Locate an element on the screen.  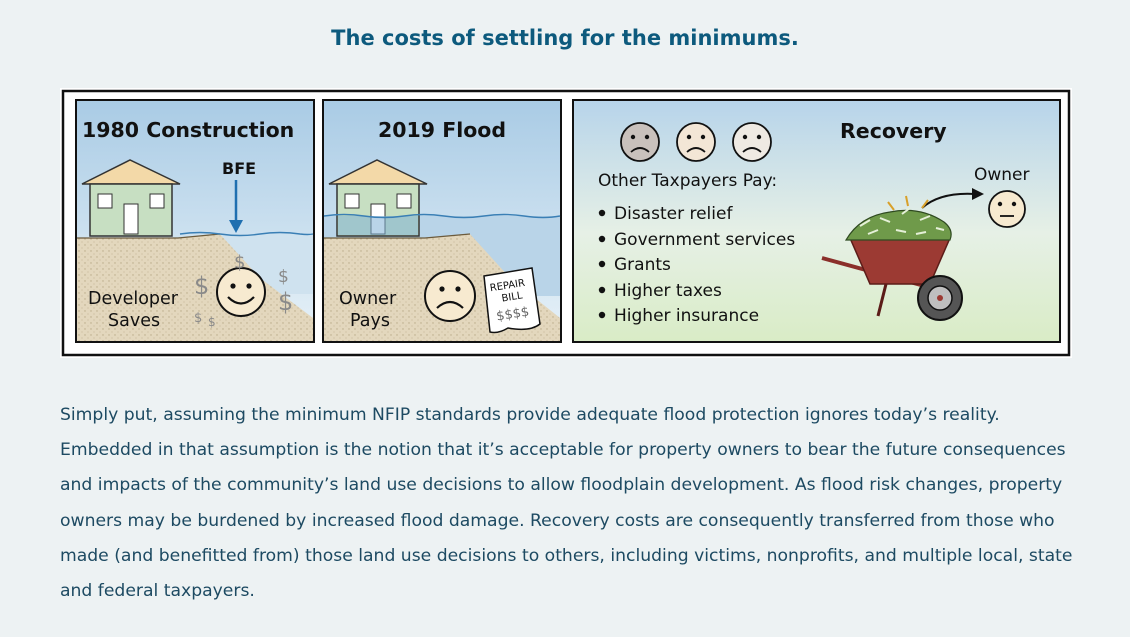
bfe-arrow-icon is located at coordinates (236, 206).